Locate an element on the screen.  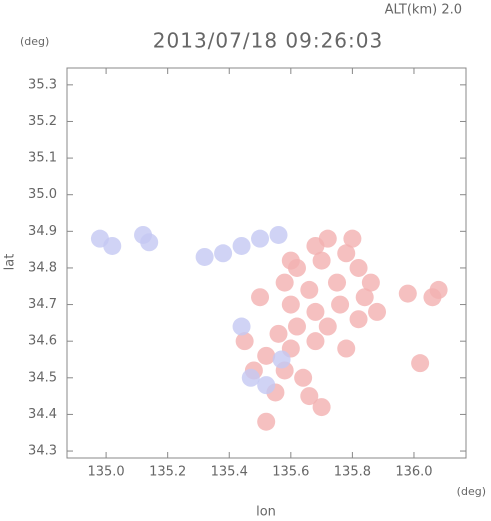
subtitle: ALT(km) 2.0 is located at coordinates (423, 10).